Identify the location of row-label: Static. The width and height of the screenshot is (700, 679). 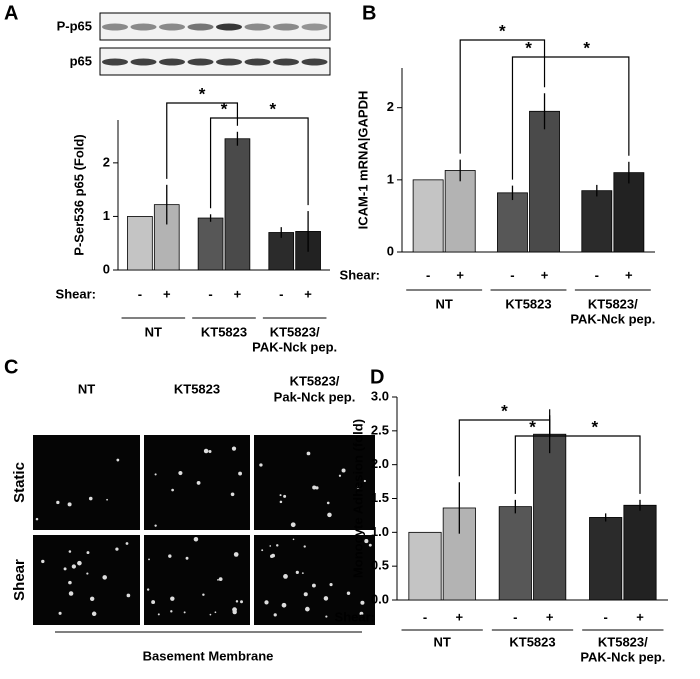
(19, 482).